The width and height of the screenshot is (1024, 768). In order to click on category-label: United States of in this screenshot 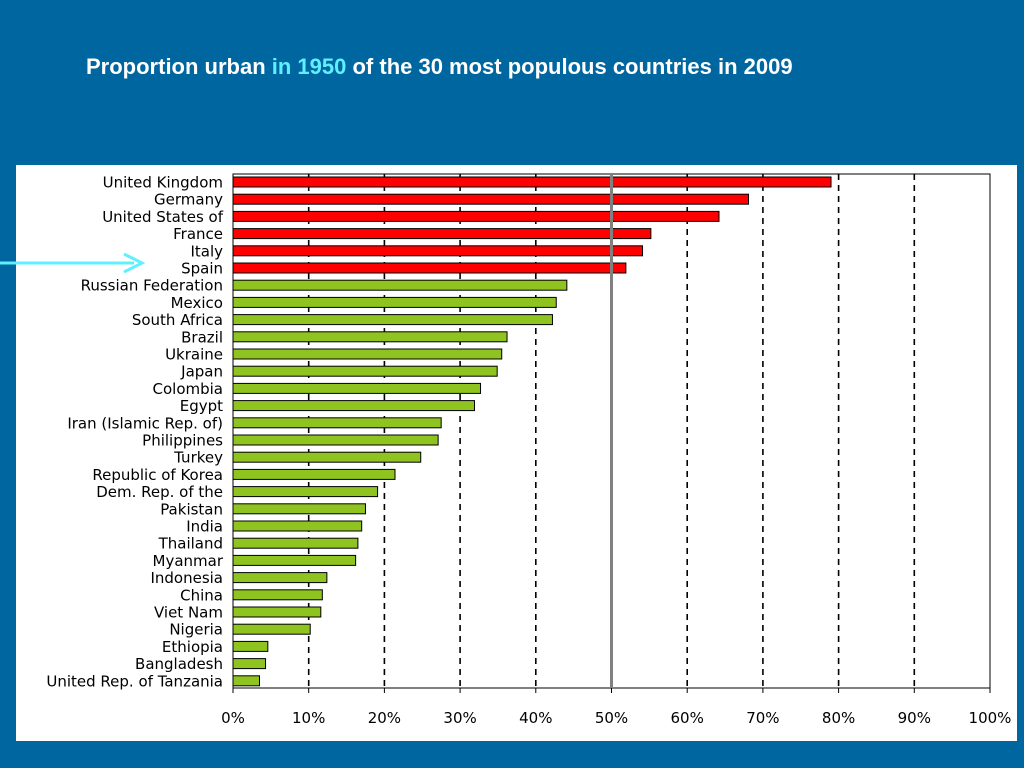, I will do `click(163, 217)`.